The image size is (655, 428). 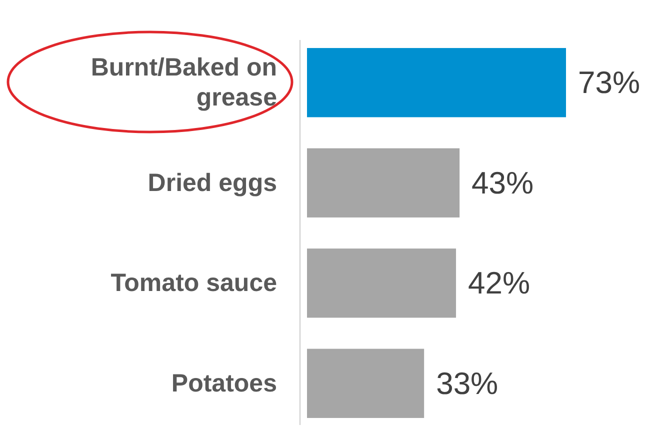 I want to click on data-label: 43%, so click(x=503, y=182).